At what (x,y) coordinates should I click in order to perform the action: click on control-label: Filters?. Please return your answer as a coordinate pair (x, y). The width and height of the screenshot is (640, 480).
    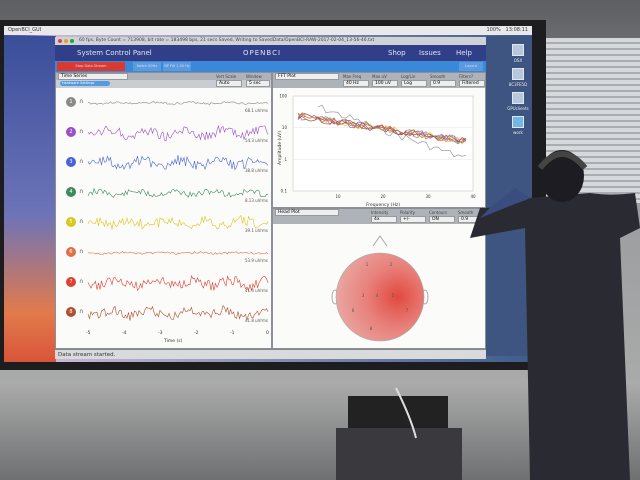
    Looking at the image, I should click on (466, 76).